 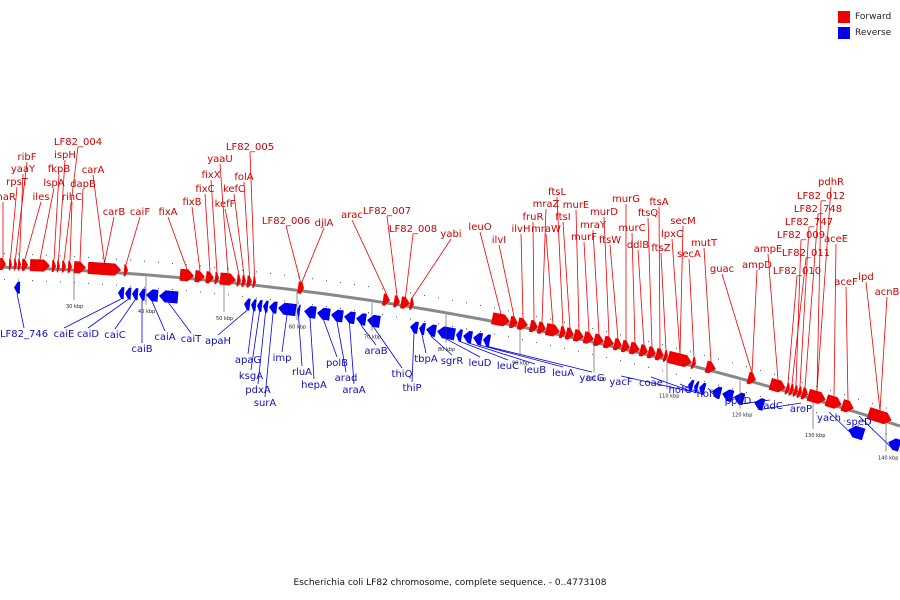 What do you see at coordinates (617, 344) in the screenshot?
I see `gene-ftsw` at bounding box center [617, 344].